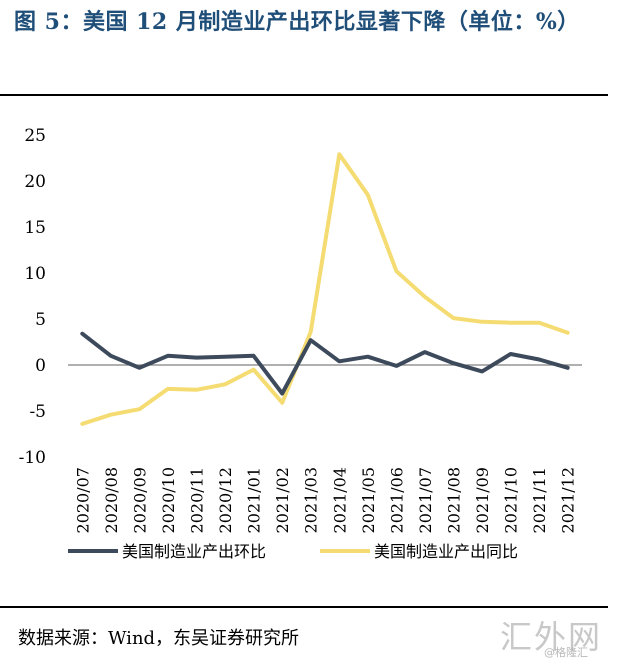  I want to click on y-tick-label: 20, so click(35, 182).